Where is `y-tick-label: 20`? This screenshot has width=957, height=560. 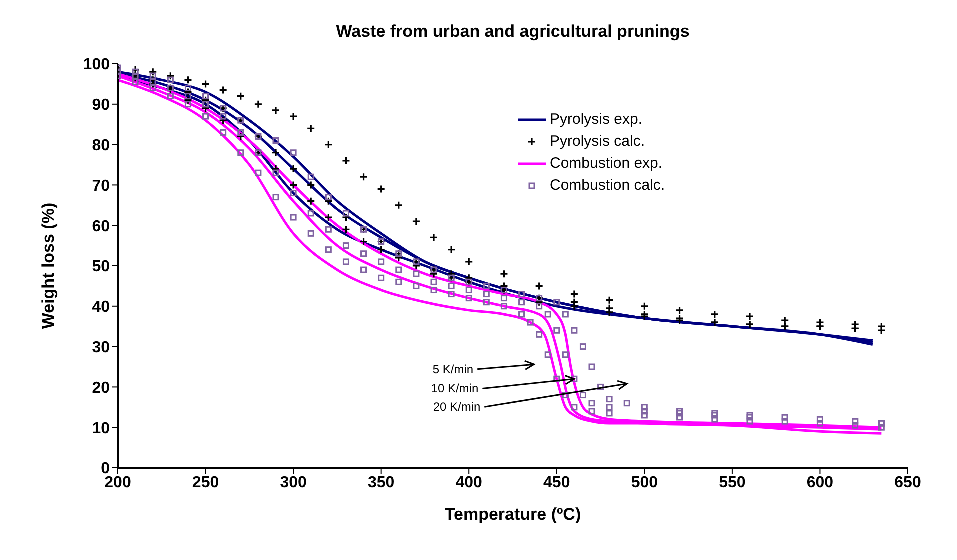 y-tick-label: 20 is located at coordinates (101, 388).